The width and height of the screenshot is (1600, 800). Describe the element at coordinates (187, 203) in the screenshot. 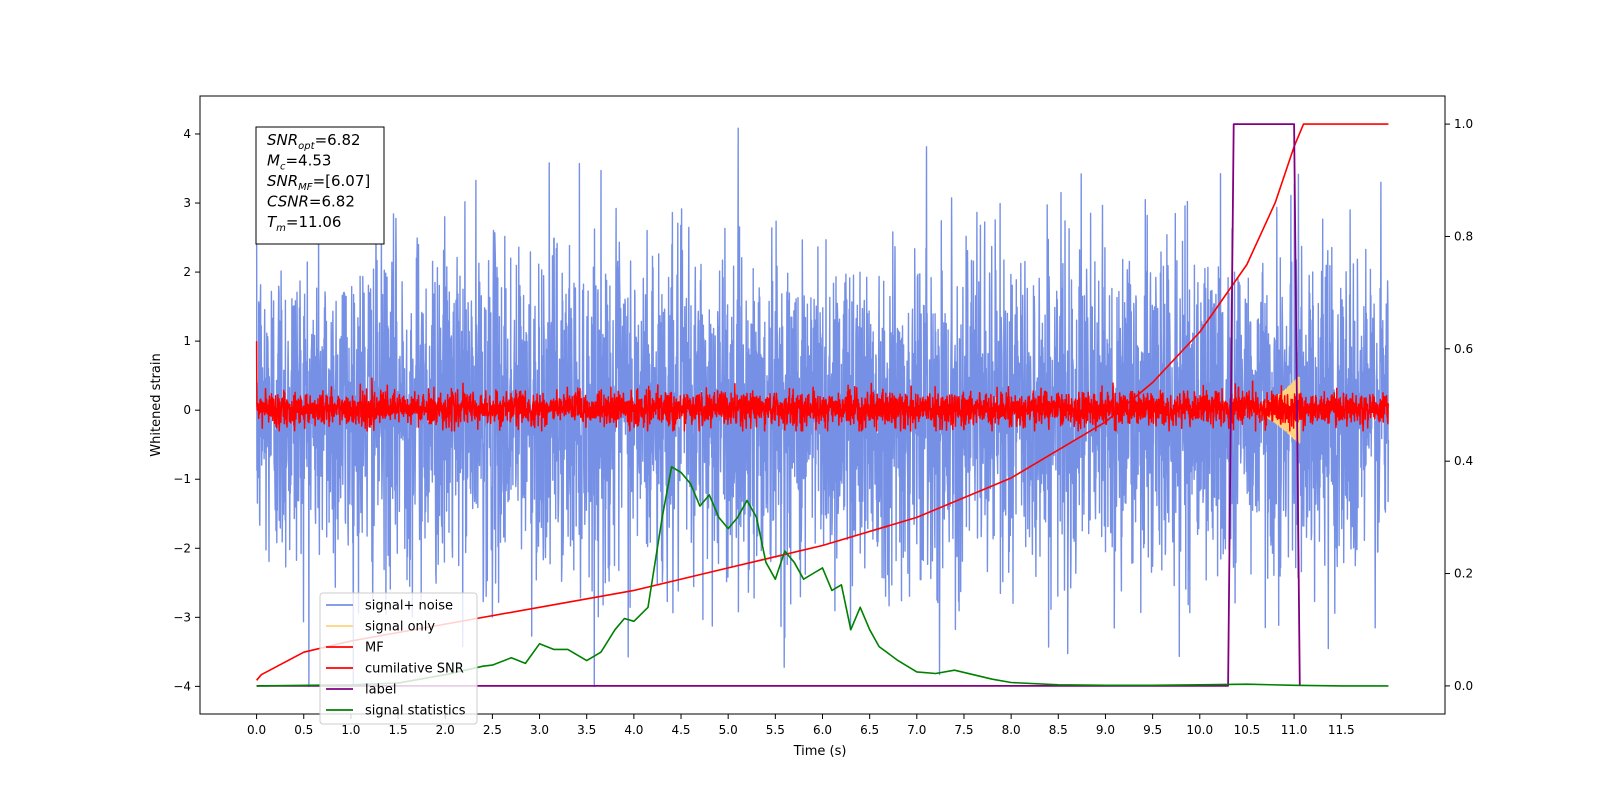

I see `y-tick-label: 3` at that location.